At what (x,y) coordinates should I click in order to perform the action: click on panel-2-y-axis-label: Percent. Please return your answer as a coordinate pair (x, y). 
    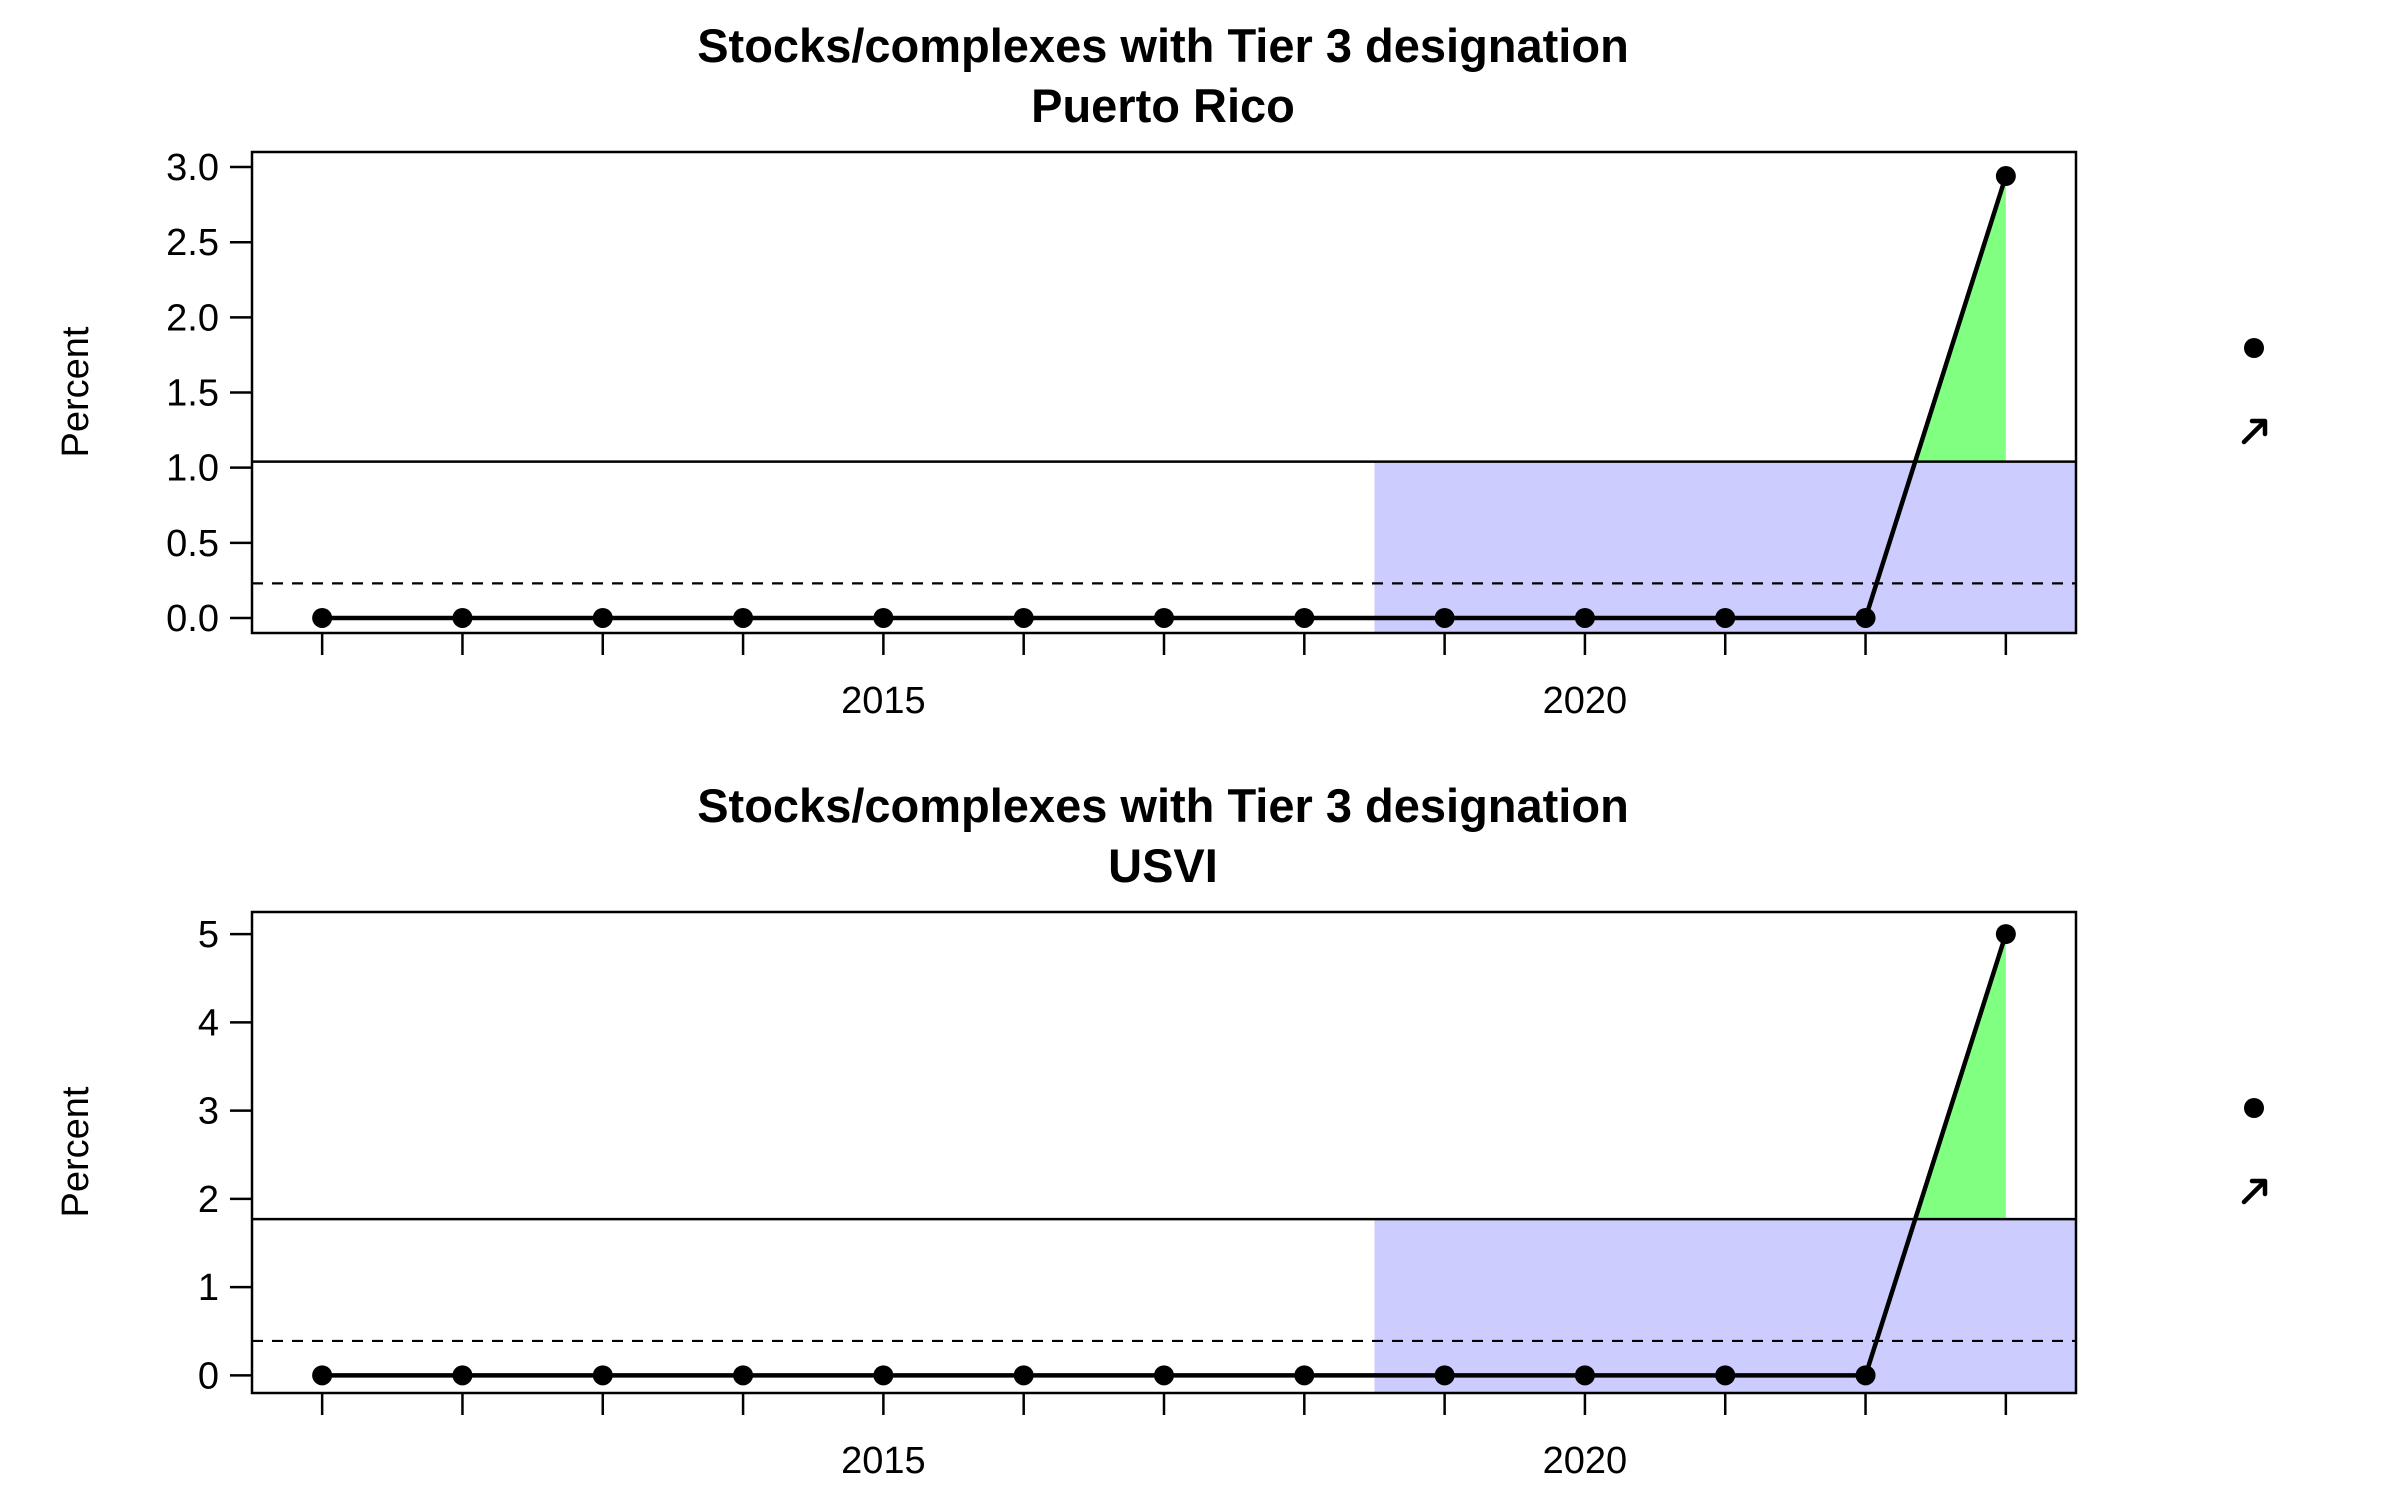
    Looking at the image, I should click on (76, 1151).